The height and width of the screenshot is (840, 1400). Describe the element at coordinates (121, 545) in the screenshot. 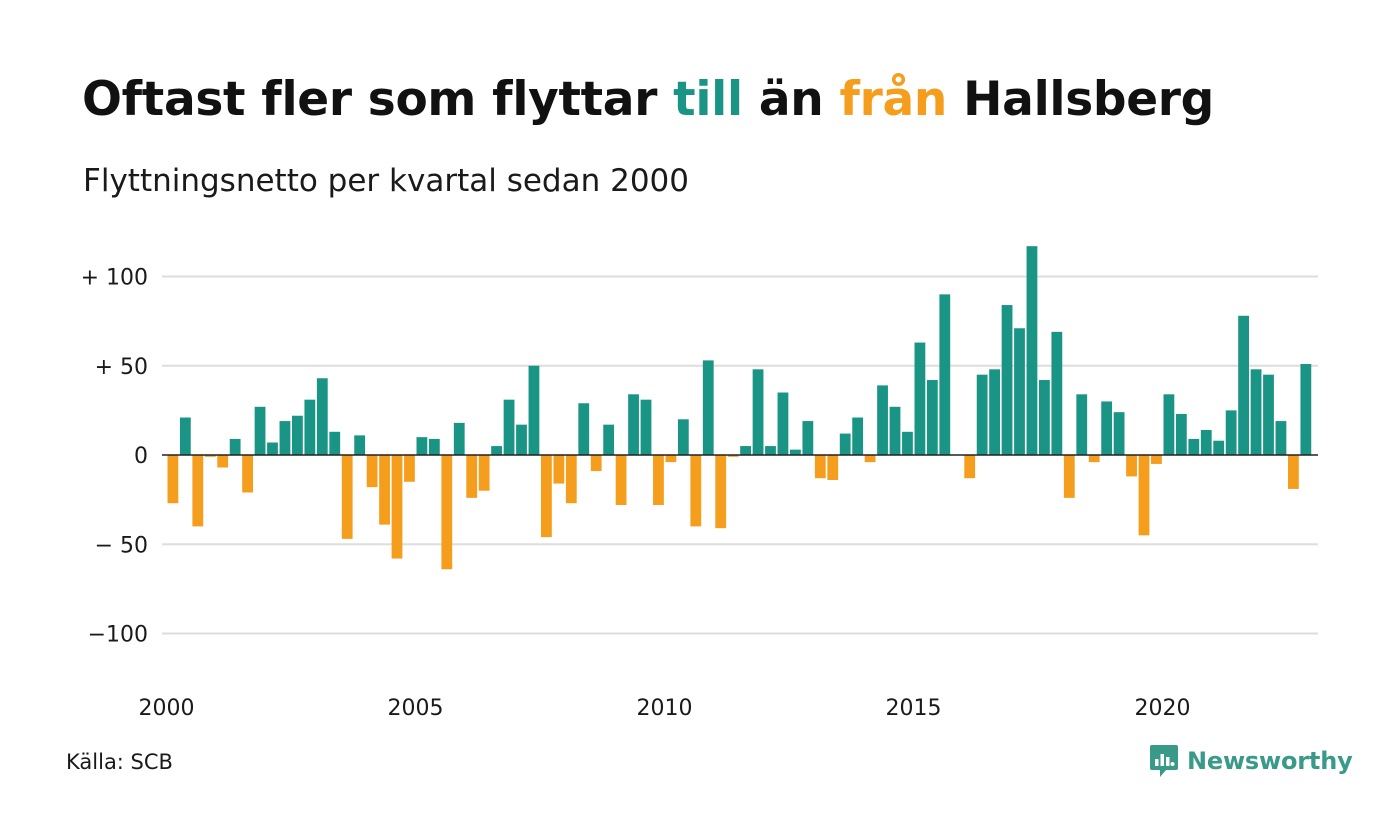

I see `y-tick-label: − 50` at that location.